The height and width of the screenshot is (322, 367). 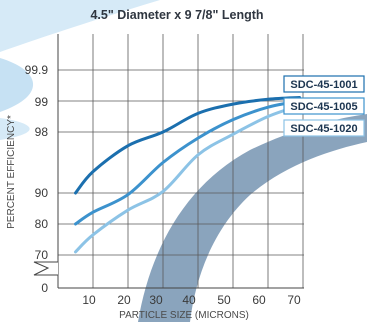 I want to click on x-tick-label: 40, so click(x=189, y=300).